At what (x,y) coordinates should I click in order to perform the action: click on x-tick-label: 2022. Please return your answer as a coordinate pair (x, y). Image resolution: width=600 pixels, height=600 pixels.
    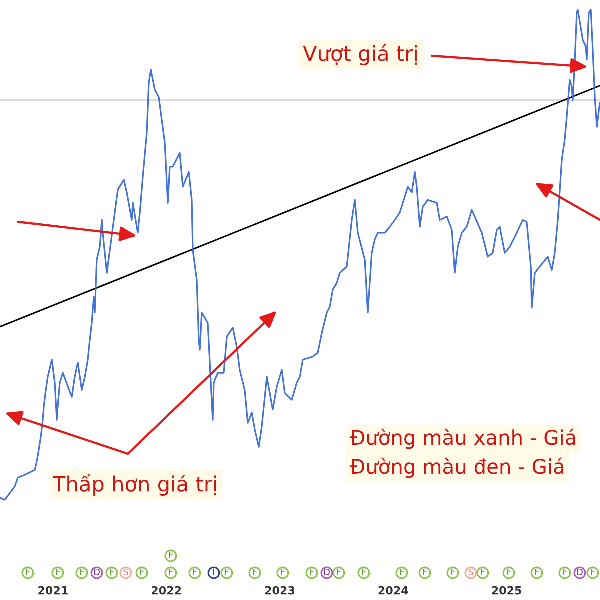
    Looking at the image, I should click on (167, 590).